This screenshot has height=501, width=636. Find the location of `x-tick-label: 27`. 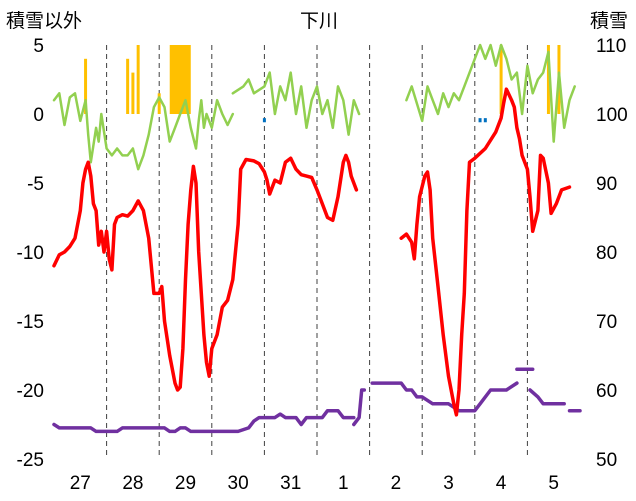

x-tick-label: 27 is located at coordinates (80, 483).